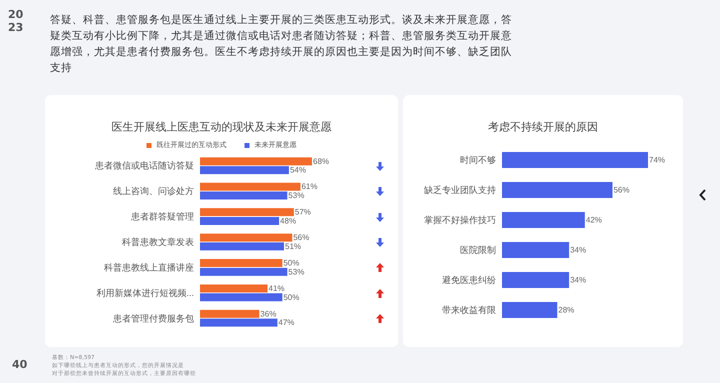 The height and width of the screenshot is (383, 720). Describe the element at coordinates (222, 127) in the screenshot. I see `chart-title: 医生开展线上医患互动的现状及未来开展意愿` at that location.